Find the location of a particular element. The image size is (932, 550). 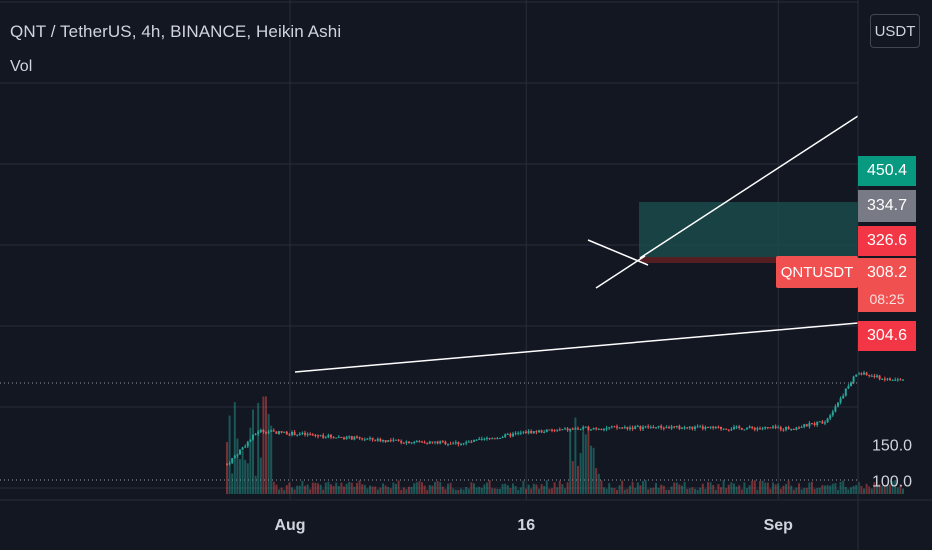

candles is located at coordinates (565, 418).